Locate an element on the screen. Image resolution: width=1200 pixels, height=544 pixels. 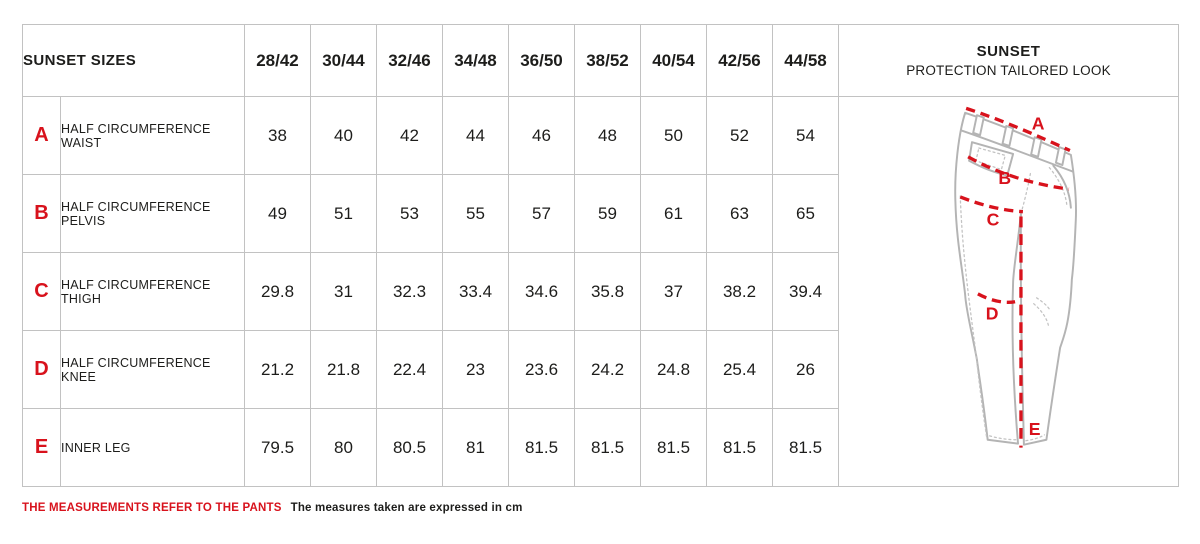
cell-value: 35.8 is located at coordinates (607, 291).